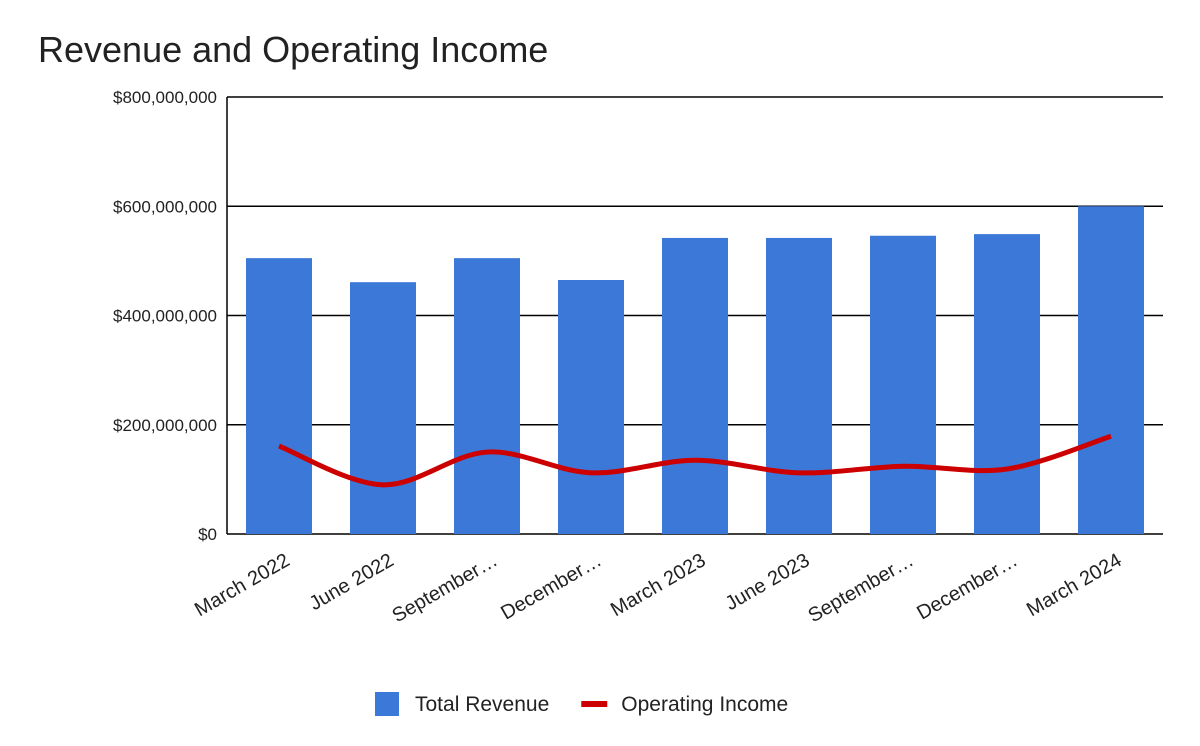 The image size is (1200, 746). I want to click on legend-swatch, so click(387, 704).